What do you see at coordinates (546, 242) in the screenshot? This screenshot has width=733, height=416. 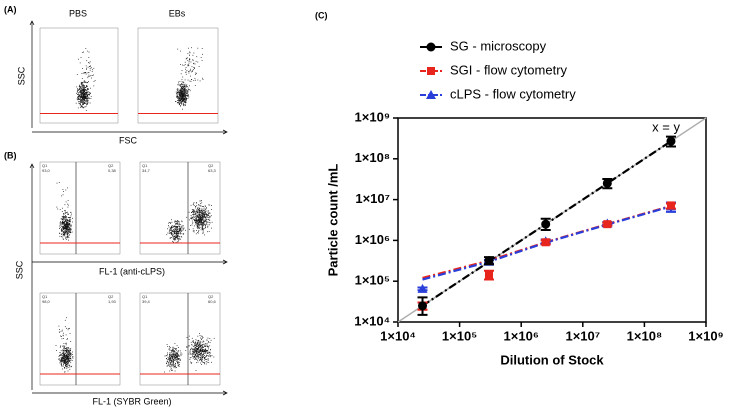 I see `point` at bounding box center [546, 242].